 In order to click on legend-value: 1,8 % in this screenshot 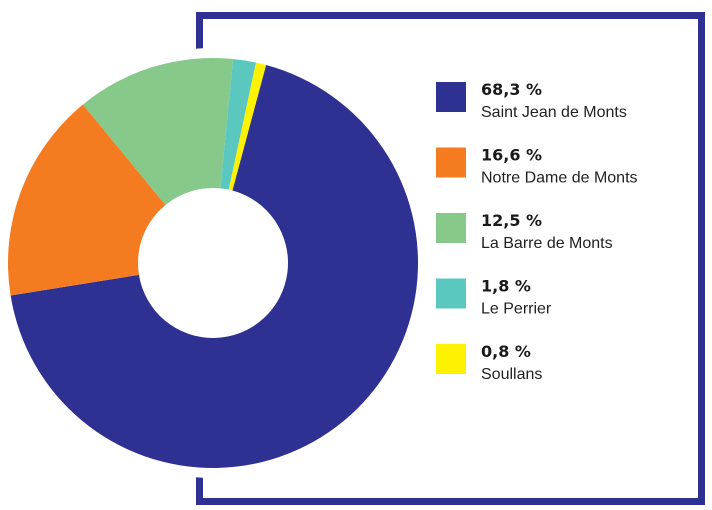, I will do `click(506, 286)`.